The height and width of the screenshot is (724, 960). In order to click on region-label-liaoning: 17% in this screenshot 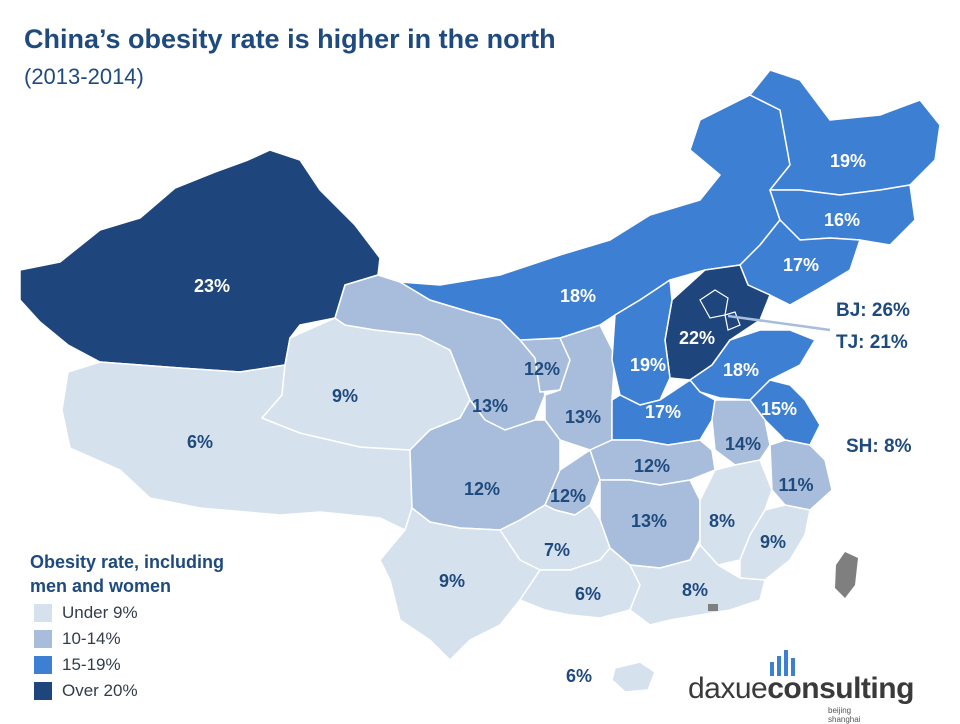, I will do `click(801, 265)`.